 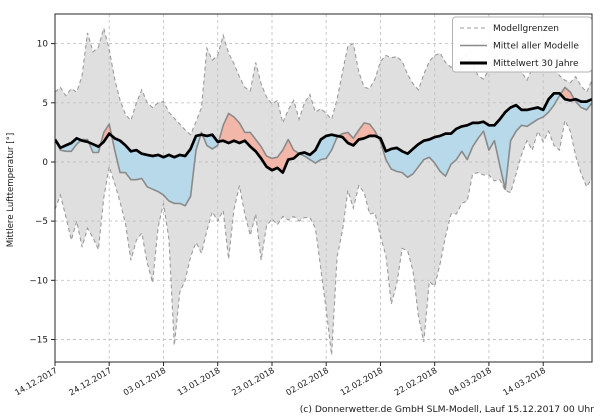 What do you see at coordinates (470, 381) in the screenshot?
I see `x-tick-label: 04.03.2018` at bounding box center [470, 381].